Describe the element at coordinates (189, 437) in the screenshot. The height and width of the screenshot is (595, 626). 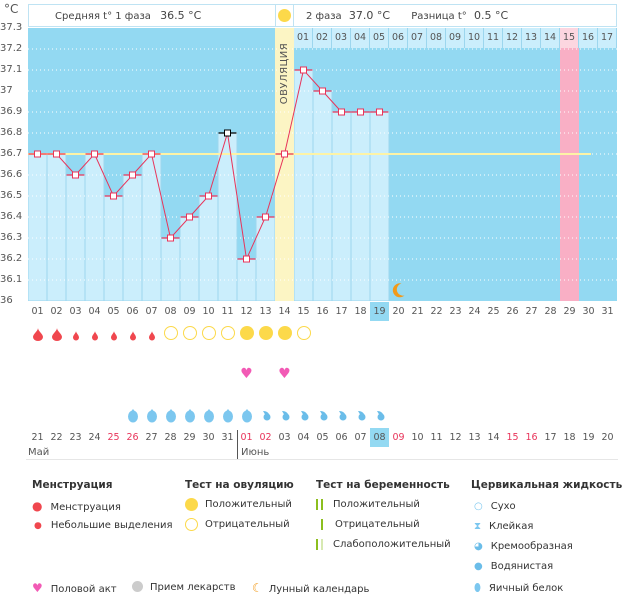
I see `calendar-date: 29` at that location.